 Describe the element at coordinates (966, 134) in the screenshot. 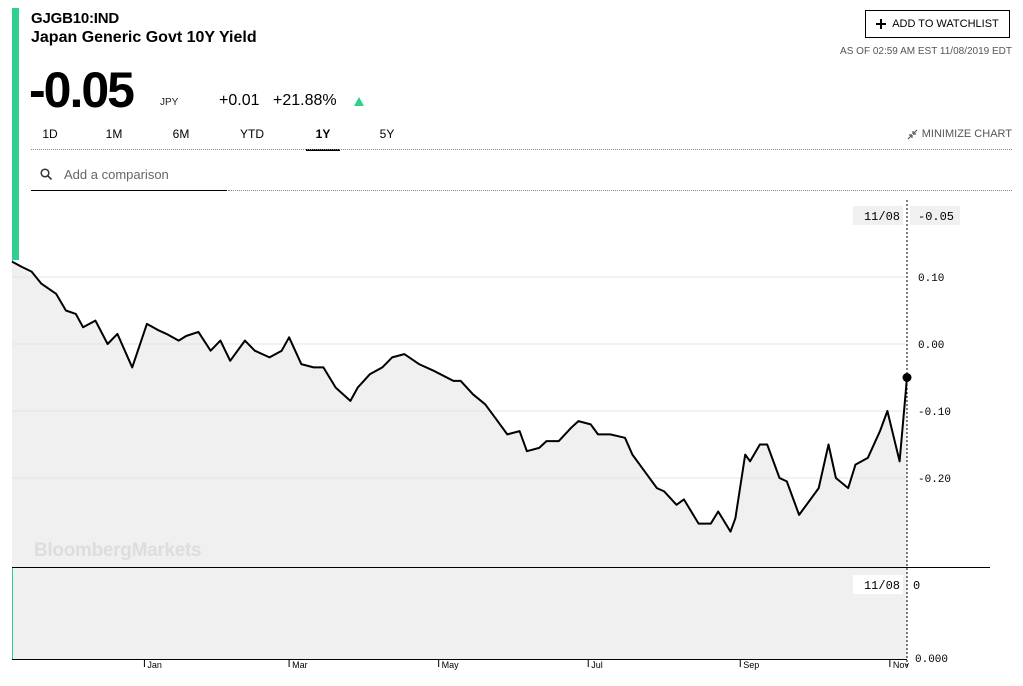

I see `minimize-chart-label: MINIMIZE CHART` at that location.